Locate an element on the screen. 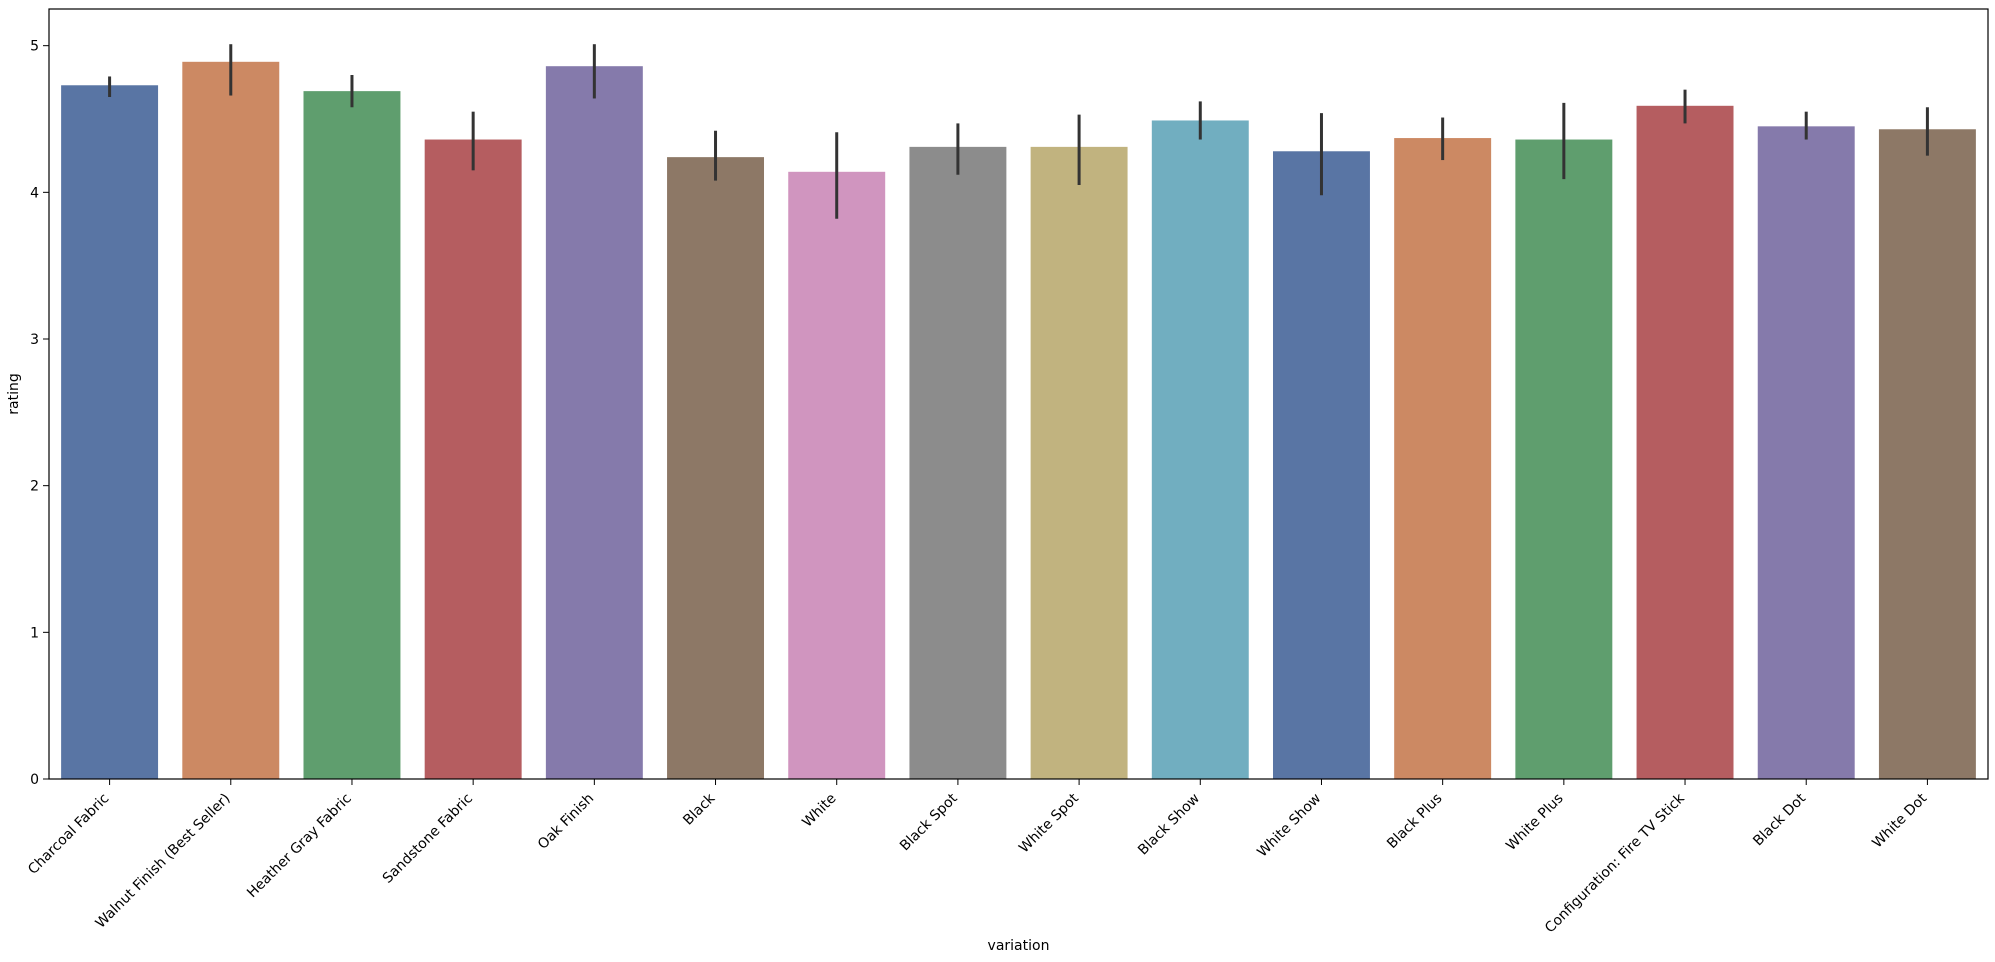  x-tick-label: White is located at coordinates (819, 811).